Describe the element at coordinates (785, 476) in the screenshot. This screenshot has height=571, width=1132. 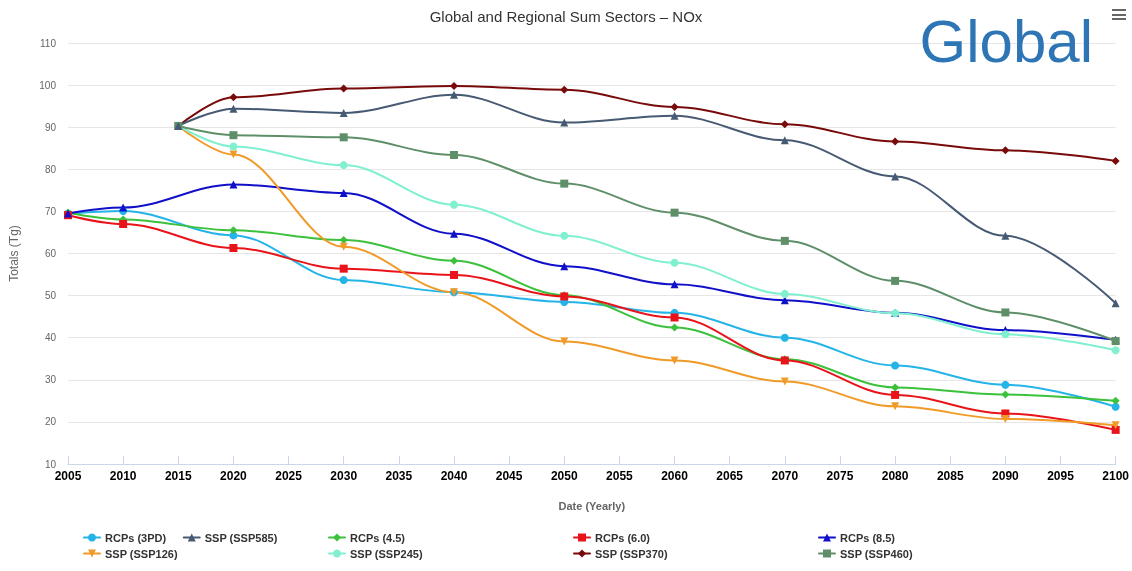
I see `x-tick-label: 2070` at that location.